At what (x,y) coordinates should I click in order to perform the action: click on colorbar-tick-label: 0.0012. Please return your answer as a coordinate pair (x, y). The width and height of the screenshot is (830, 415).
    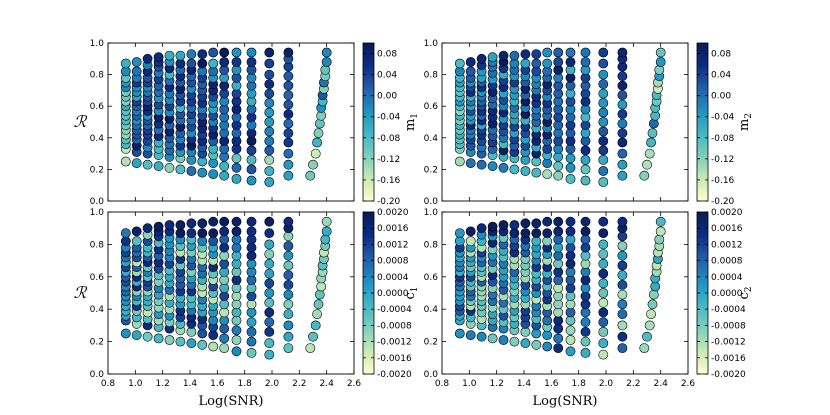
    Looking at the image, I should click on (727, 245).